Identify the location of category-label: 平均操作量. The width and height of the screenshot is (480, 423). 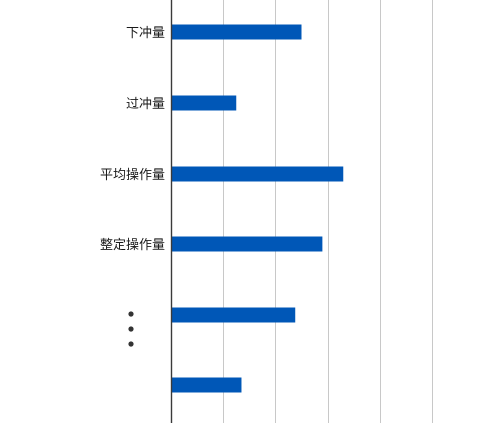
(132, 175).